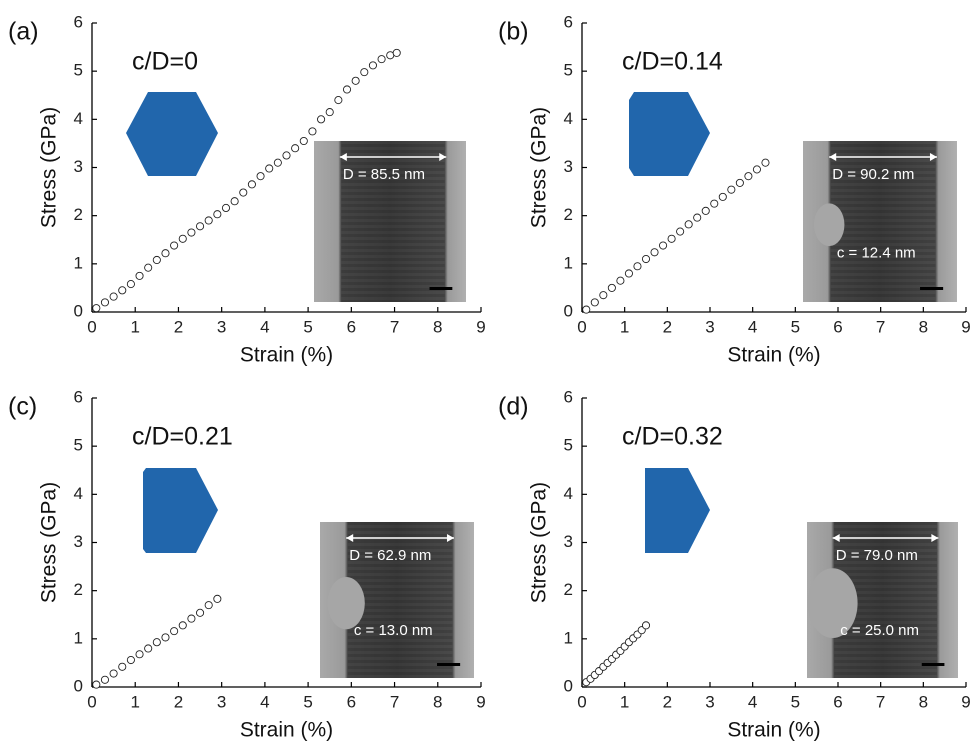 The image size is (974, 749). Describe the element at coordinates (23, 32) in the screenshot. I see `panel-label: (a)` at that location.